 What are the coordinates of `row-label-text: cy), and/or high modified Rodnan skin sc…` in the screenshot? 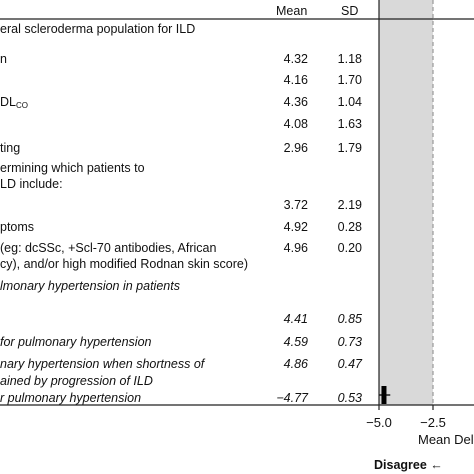 It's located at (124, 264).